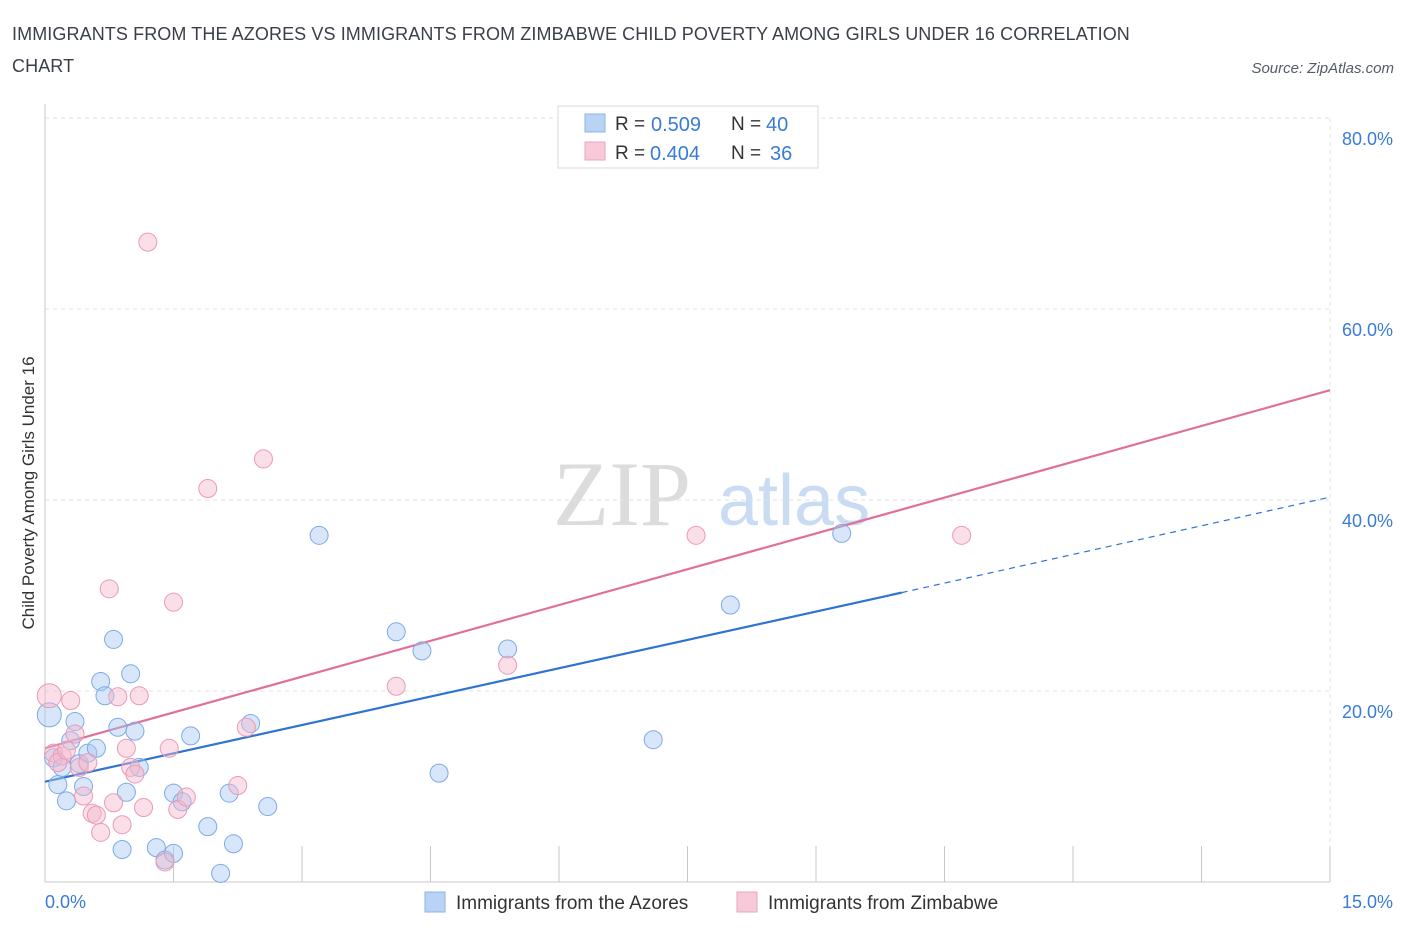  I want to click on legend-n-value-azores: 40, so click(777, 125).